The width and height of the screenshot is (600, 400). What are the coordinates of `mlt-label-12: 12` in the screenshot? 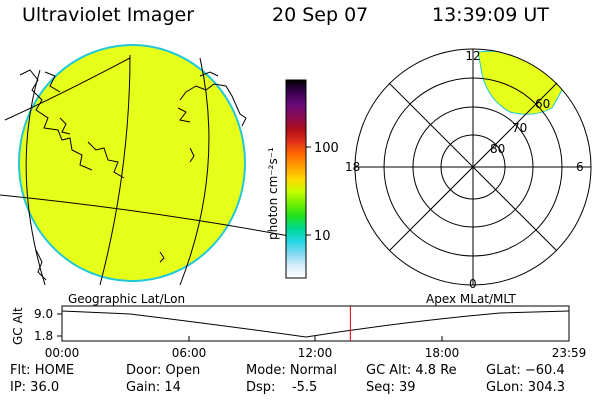 It's located at (472, 56).